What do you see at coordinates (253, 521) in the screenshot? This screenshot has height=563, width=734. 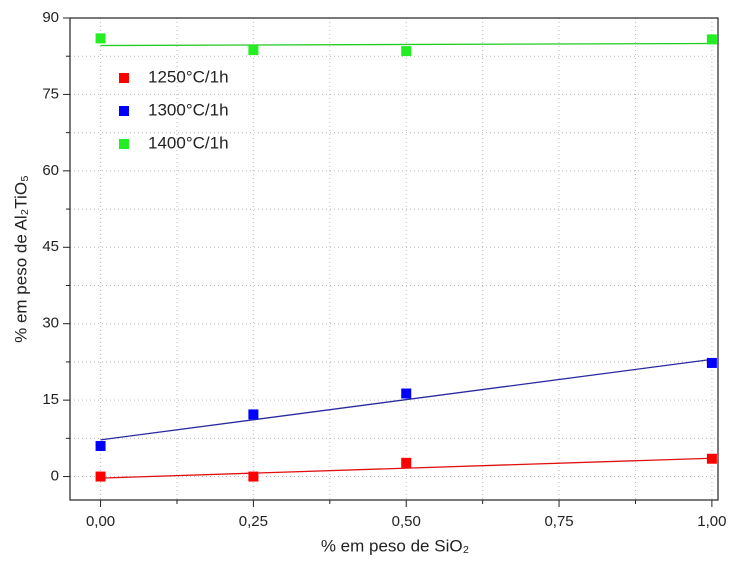 I see `x-tick-label: 0,25` at bounding box center [253, 521].